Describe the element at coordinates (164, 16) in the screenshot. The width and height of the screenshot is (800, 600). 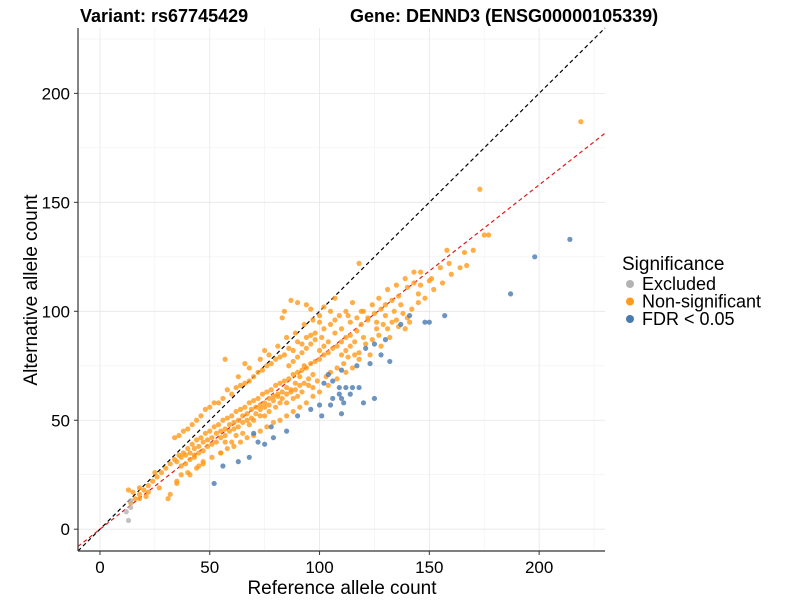
I see `chart-title-variant: Variant: rs67745429` at that location.